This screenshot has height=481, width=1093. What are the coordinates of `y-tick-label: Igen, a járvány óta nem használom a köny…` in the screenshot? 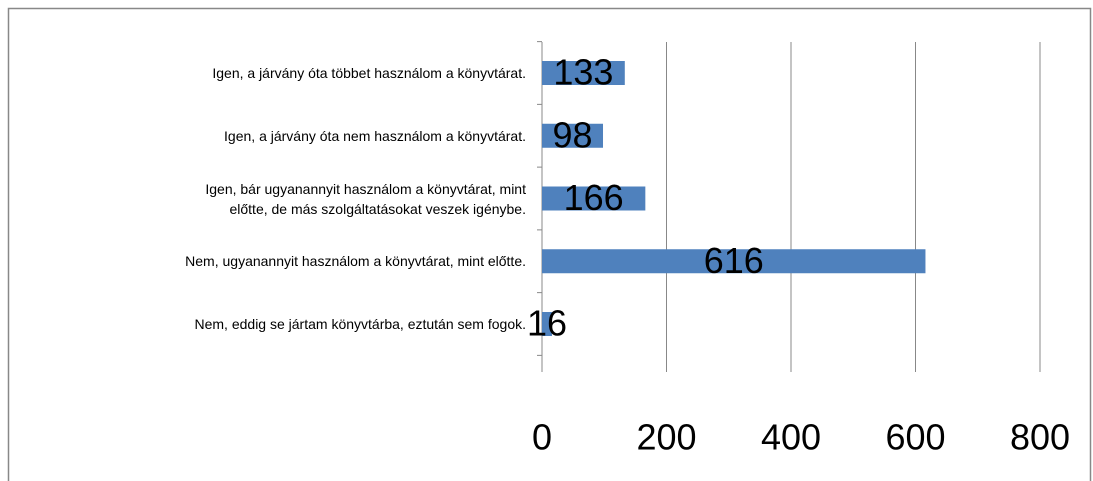 It's located at (375, 135).